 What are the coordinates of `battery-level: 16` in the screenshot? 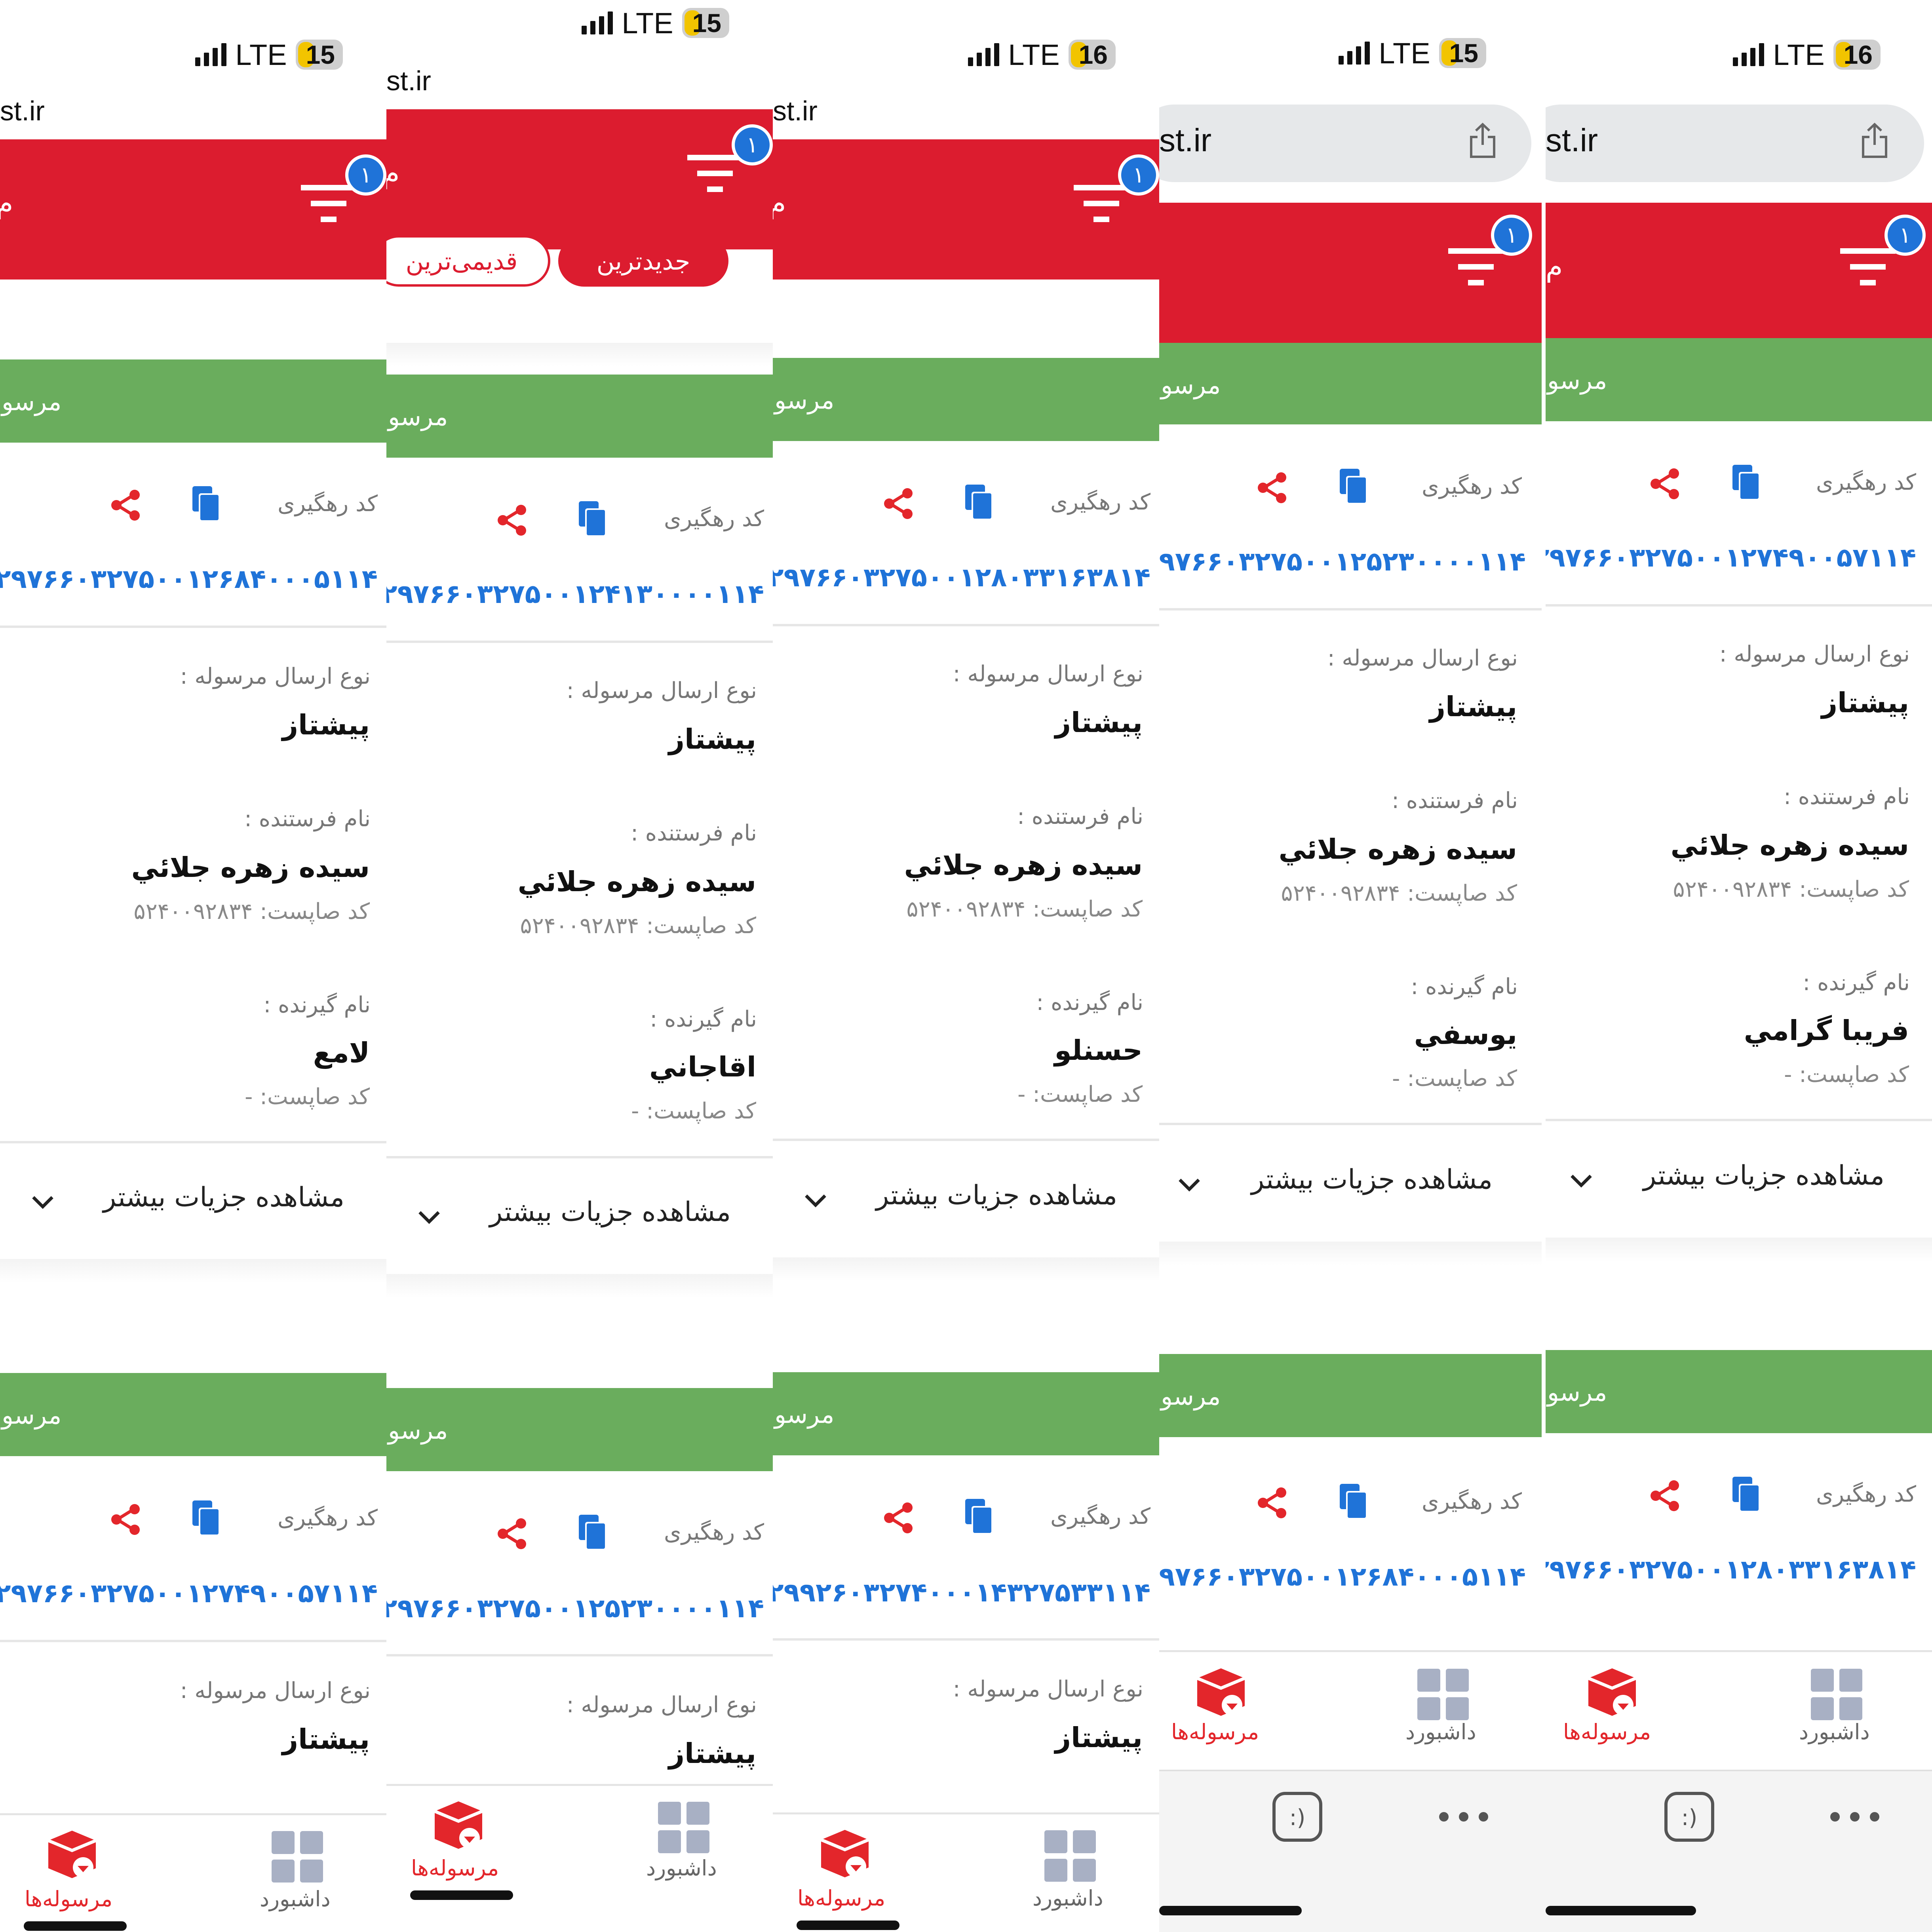 It's located at (1858, 55).